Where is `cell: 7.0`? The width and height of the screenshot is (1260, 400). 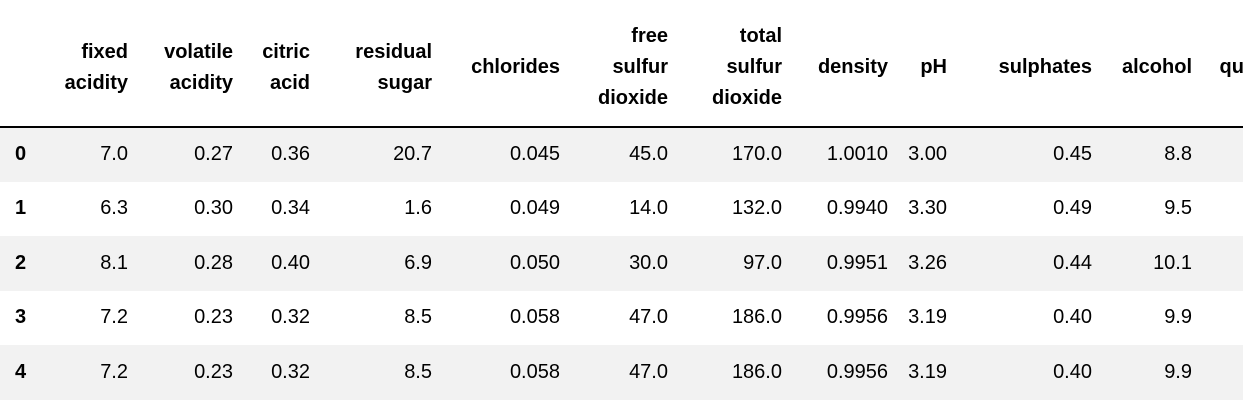
cell: 7.0 is located at coordinates (114, 154).